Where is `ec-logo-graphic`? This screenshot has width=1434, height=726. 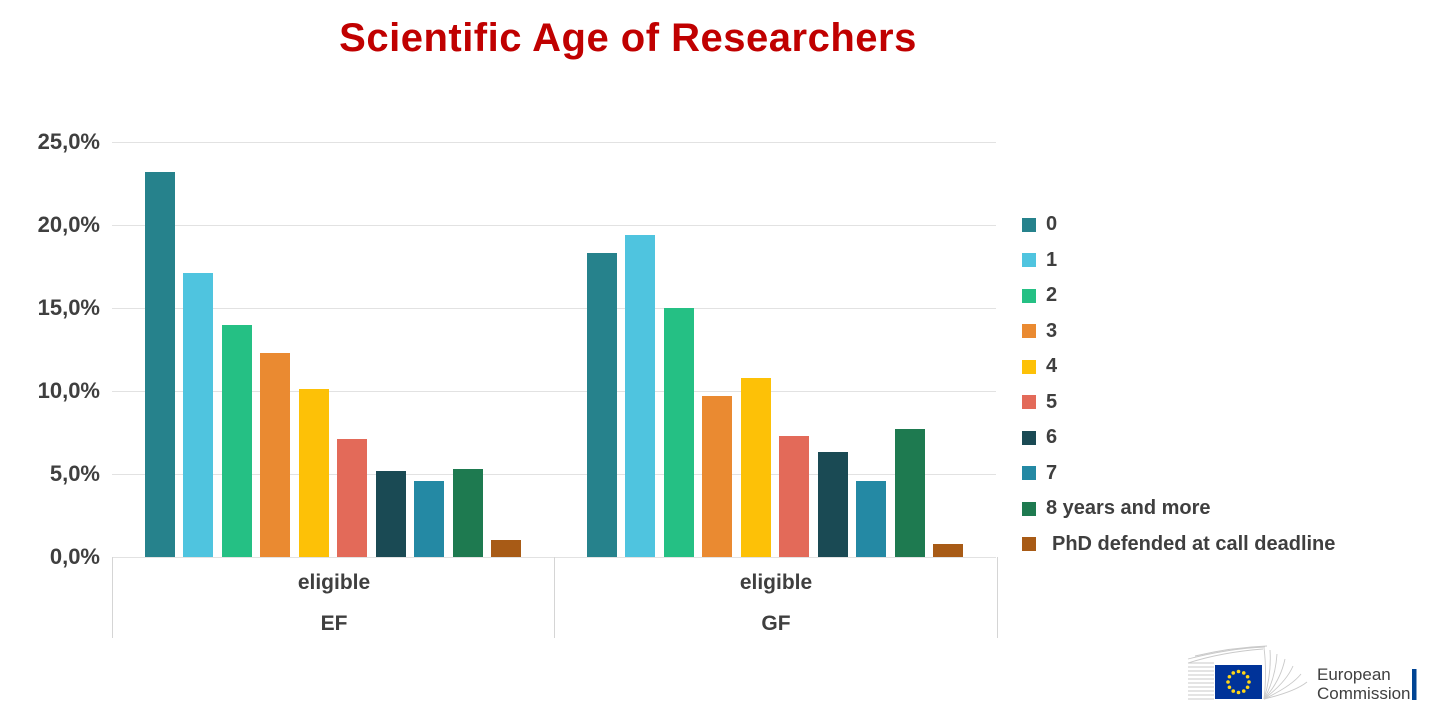
ec-logo-graphic is located at coordinates (1302, 672).